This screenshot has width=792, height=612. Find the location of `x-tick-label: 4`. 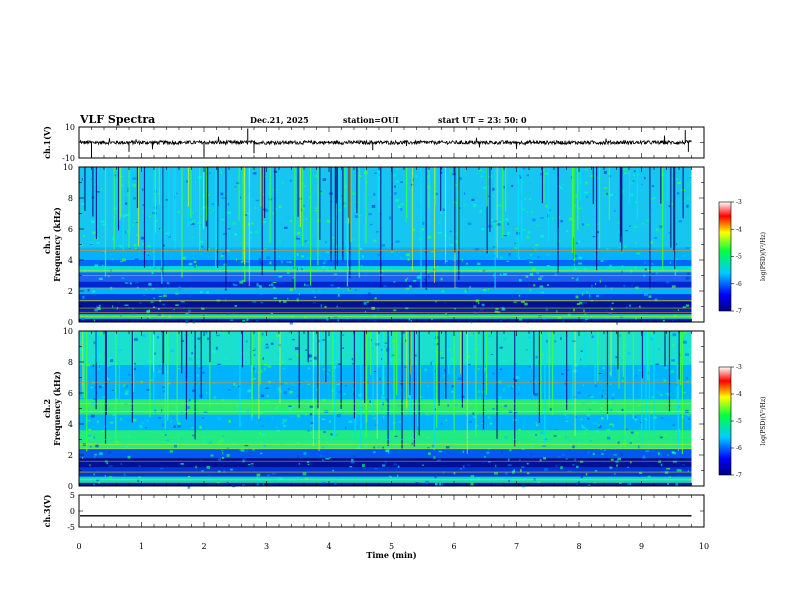

x-tick-label: 4 is located at coordinates (328, 546).